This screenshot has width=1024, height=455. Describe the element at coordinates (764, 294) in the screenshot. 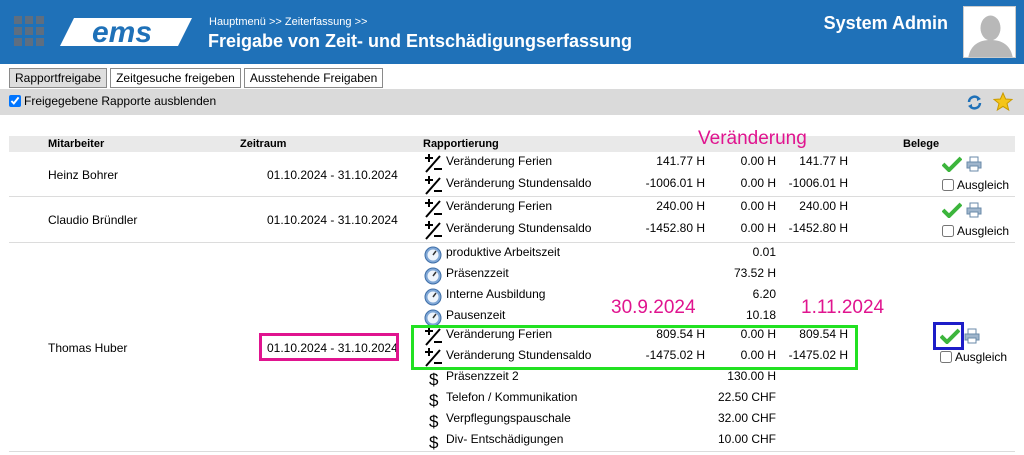

I see `value: 6.20` at that location.